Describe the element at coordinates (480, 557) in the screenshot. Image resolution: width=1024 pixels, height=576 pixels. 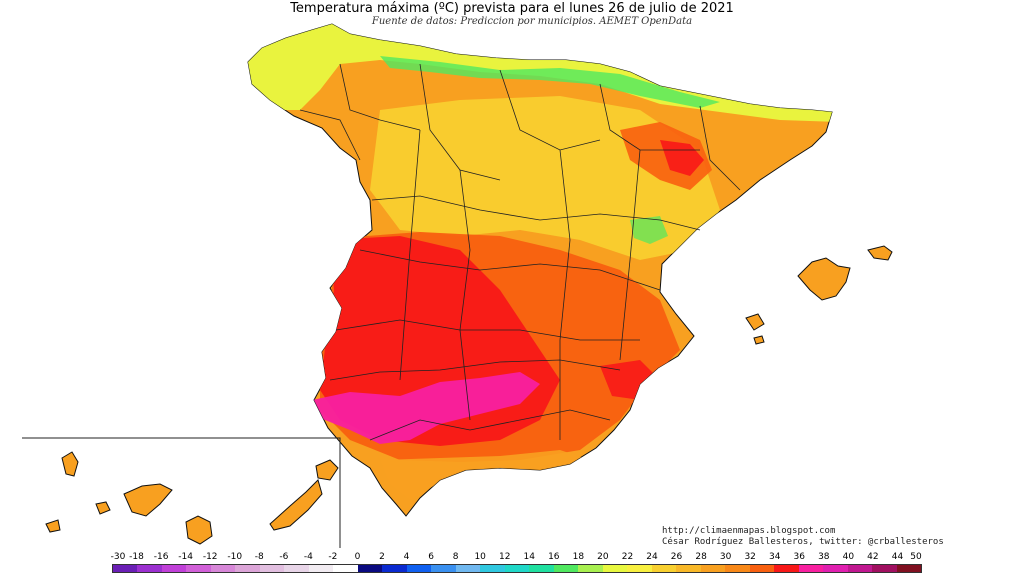
I see `legend-tick-label: 10` at that location.